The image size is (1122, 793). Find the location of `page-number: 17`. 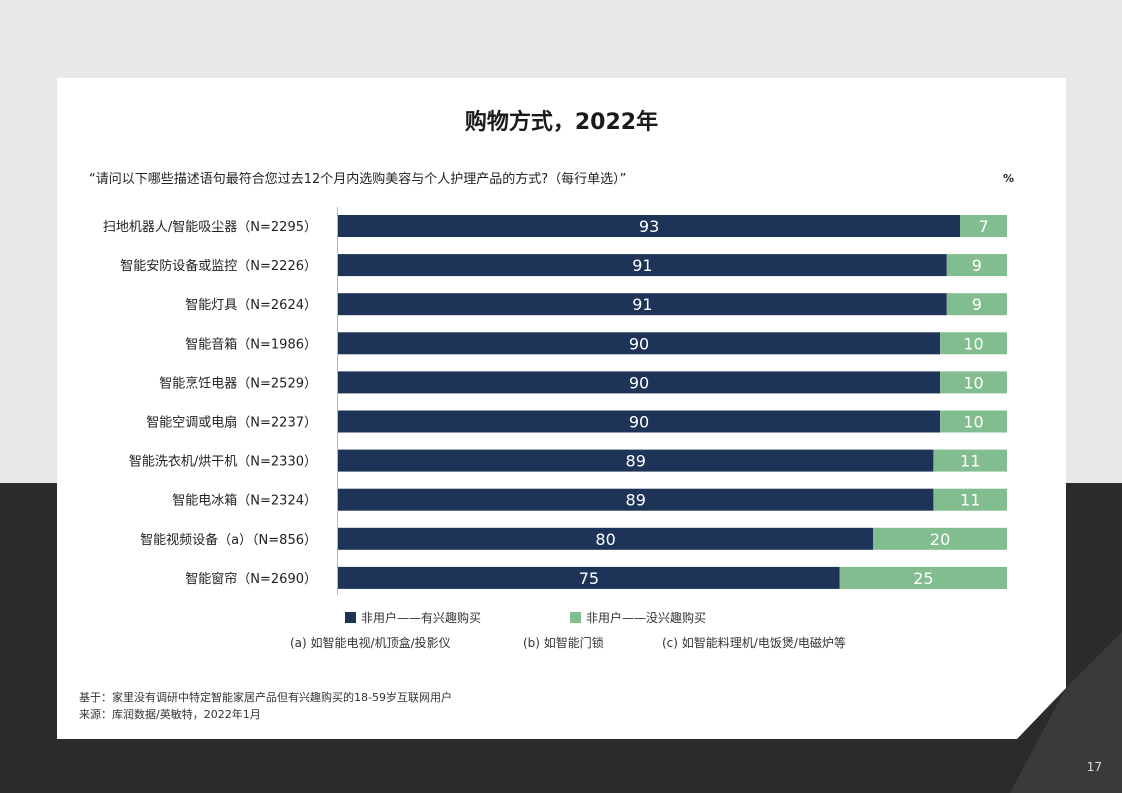

page-number: 17 is located at coordinates (1094, 767).